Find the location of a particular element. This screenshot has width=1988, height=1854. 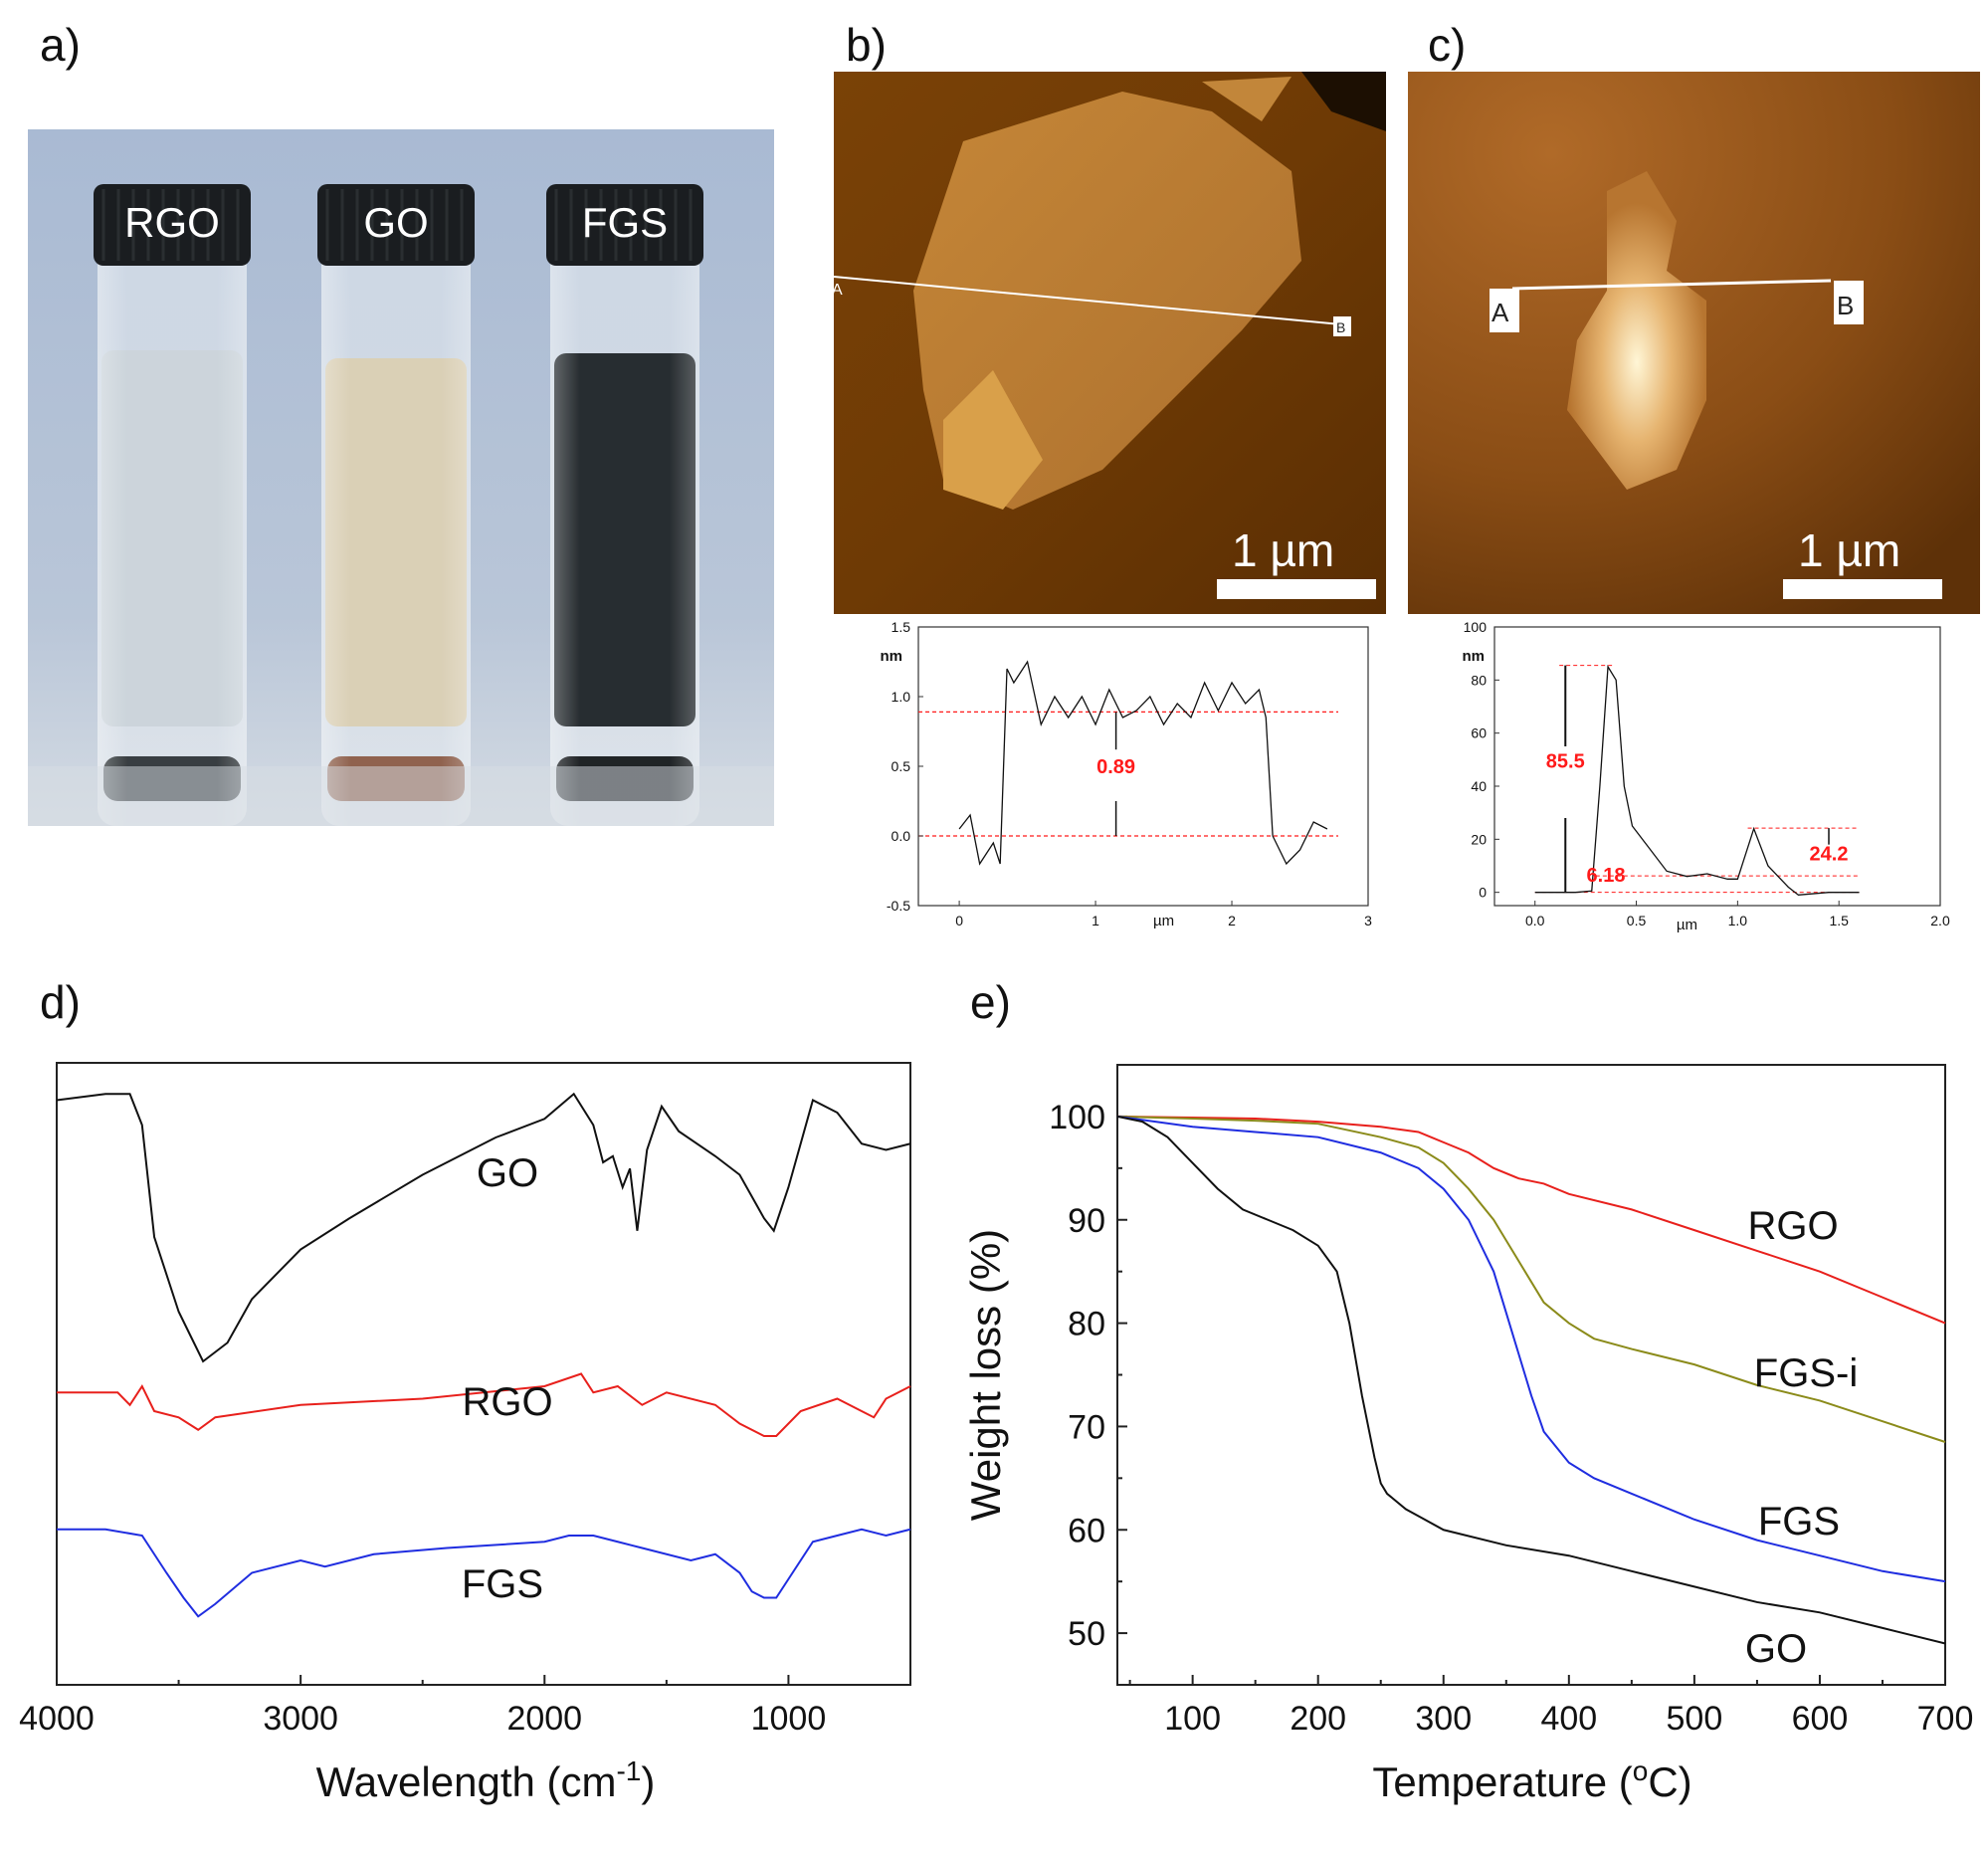

panel-label-d: d) is located at coordinates (61, 1002).